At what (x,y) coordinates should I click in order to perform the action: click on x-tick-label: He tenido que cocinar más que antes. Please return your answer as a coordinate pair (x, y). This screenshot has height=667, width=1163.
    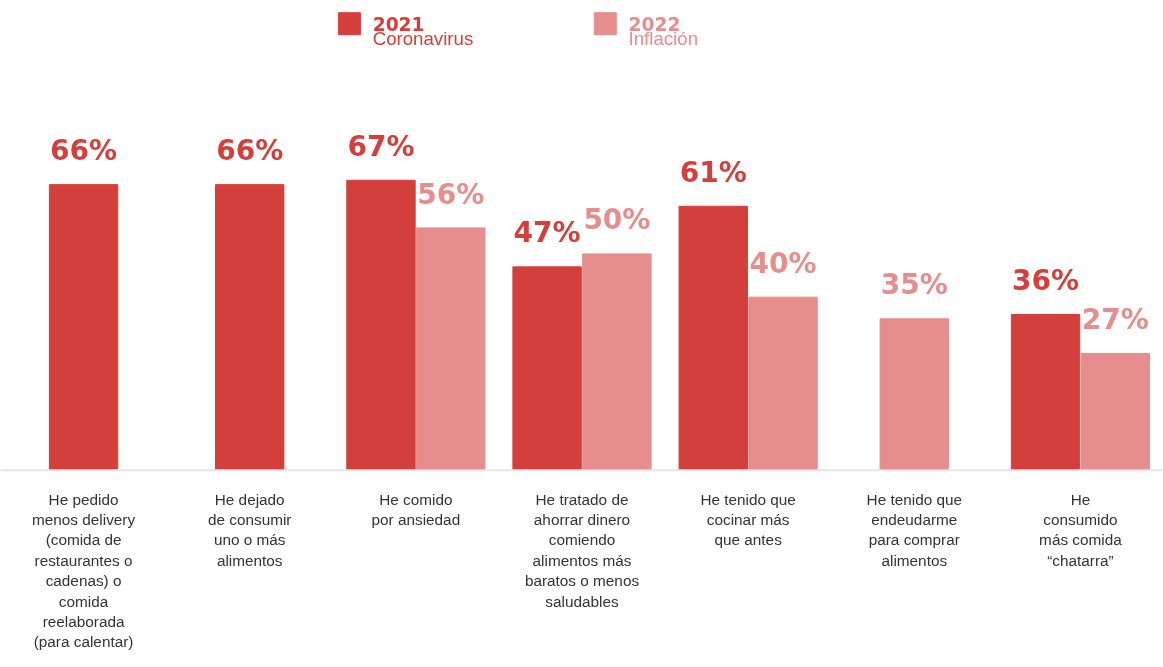
    Looking at the image, I should click on (748, 519).